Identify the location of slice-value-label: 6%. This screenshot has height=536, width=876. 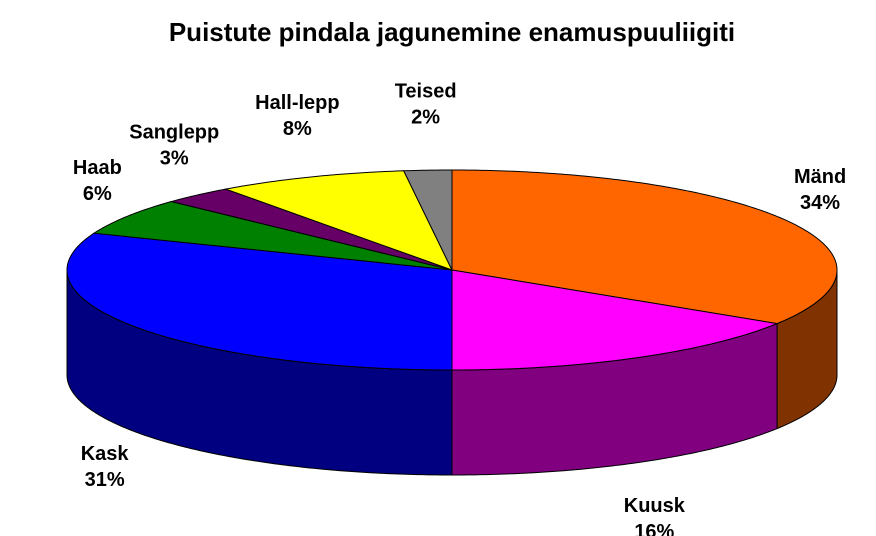
(97, 194).